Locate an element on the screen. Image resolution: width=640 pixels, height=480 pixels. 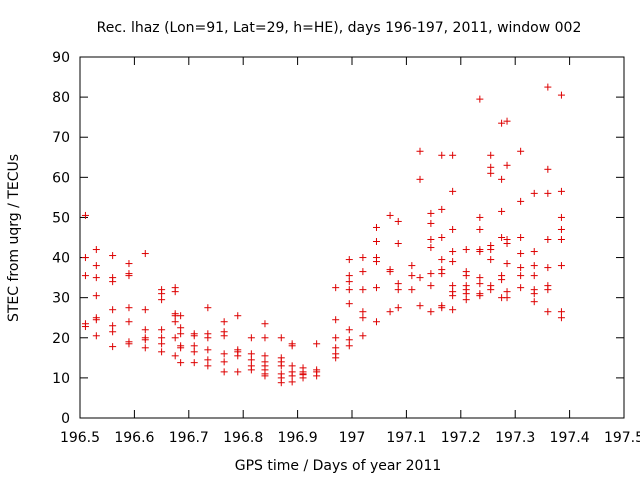
y-tick-label: 0 is located at coordinates (65, 419).